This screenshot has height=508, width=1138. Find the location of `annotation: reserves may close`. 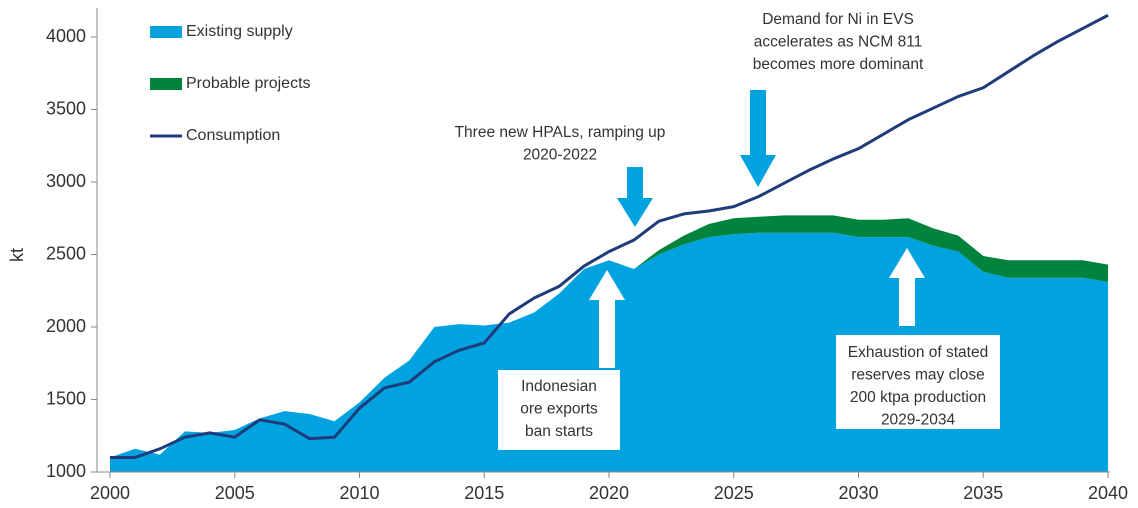

annotation: reserves may close is located at coordinates (918, 375).